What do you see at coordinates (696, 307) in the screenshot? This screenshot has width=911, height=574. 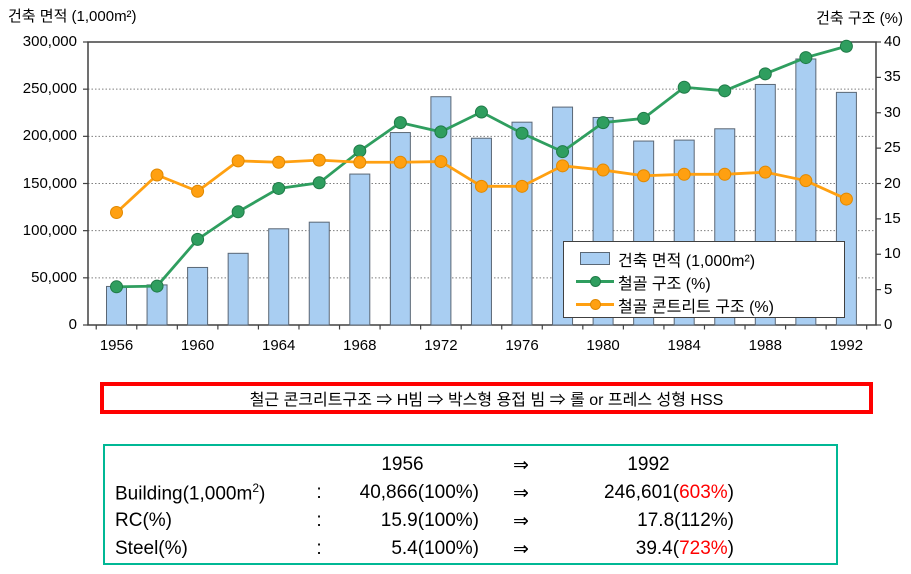 I see `legend-item-label: 철골 콘트리트 구조 (%)` at bounding box center [696, 307].